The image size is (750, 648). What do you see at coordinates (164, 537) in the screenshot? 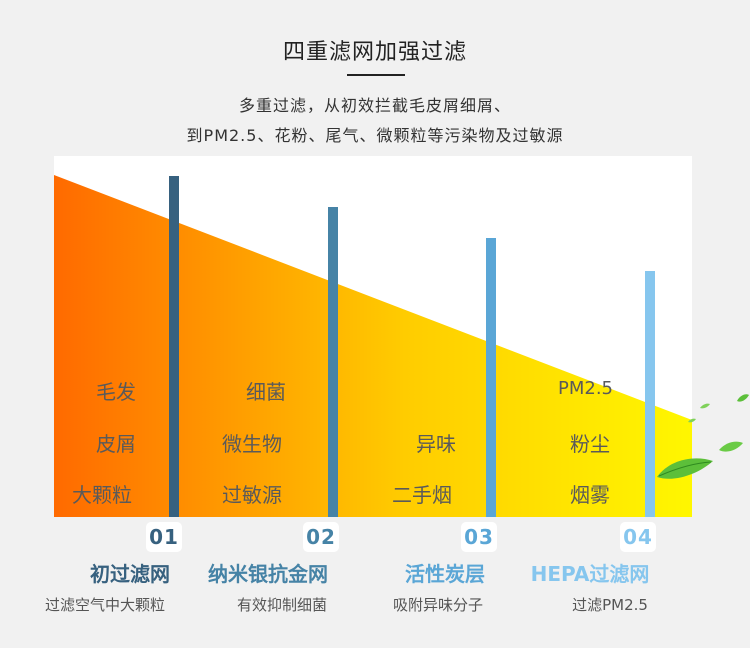
I see `stage-1-number-badge: 01` at bounding box center [164, 537].